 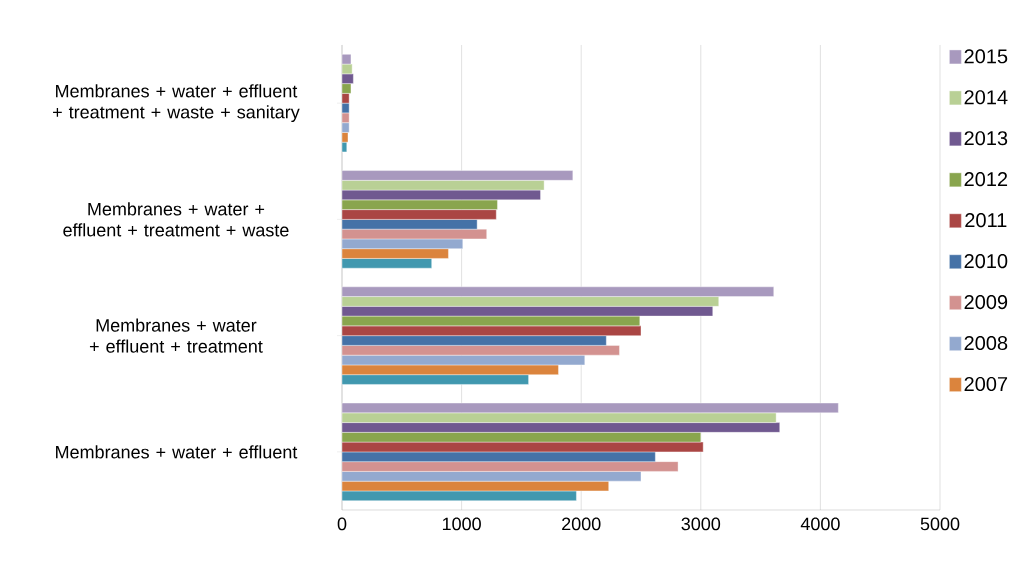 I want to click on legend-label: 2014, so click(x=986, y=97).